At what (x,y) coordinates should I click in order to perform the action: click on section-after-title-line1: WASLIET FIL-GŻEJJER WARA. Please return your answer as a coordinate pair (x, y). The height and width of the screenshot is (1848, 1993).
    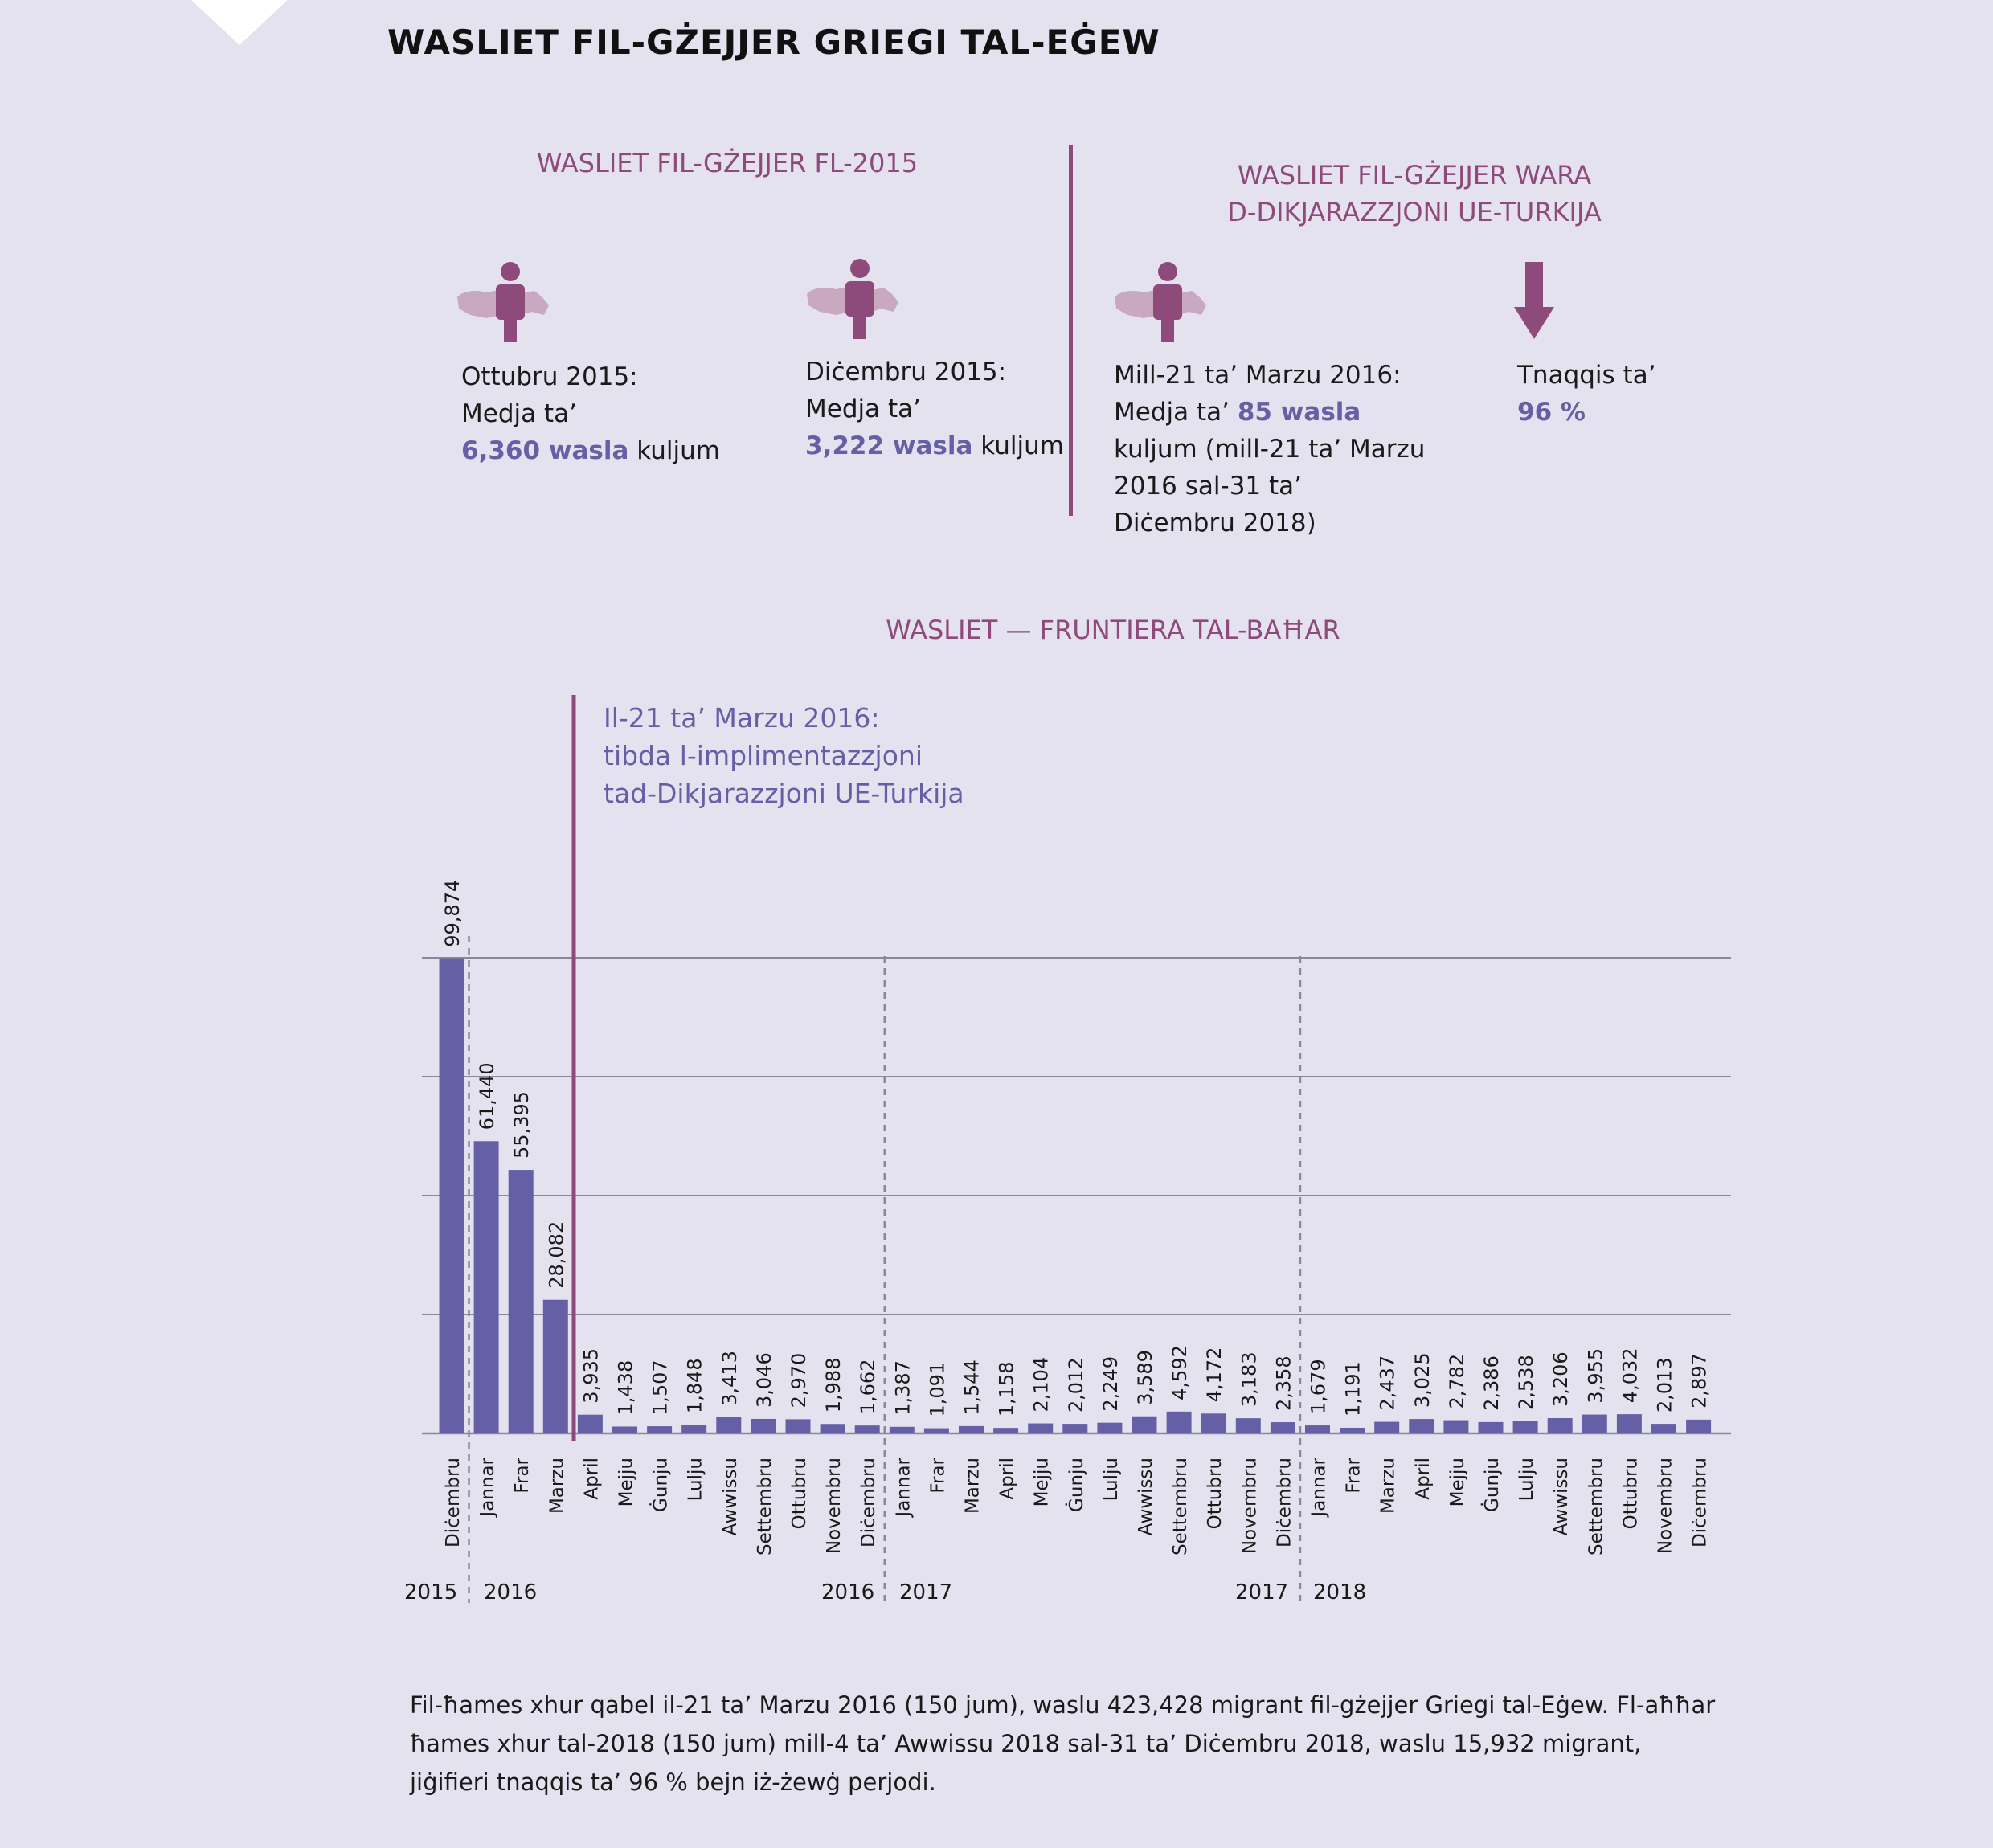
    Looking at the image, I should click on (1414, 175).